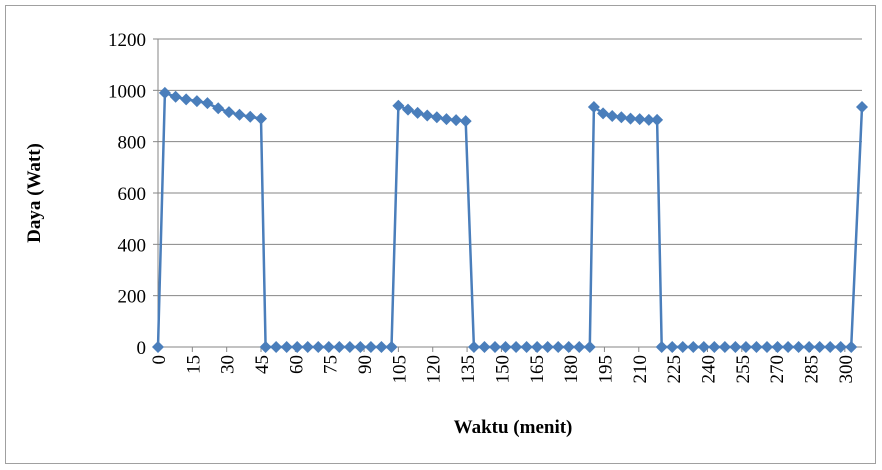  I want to click on y-tick-label: 600, so click(132, 194).